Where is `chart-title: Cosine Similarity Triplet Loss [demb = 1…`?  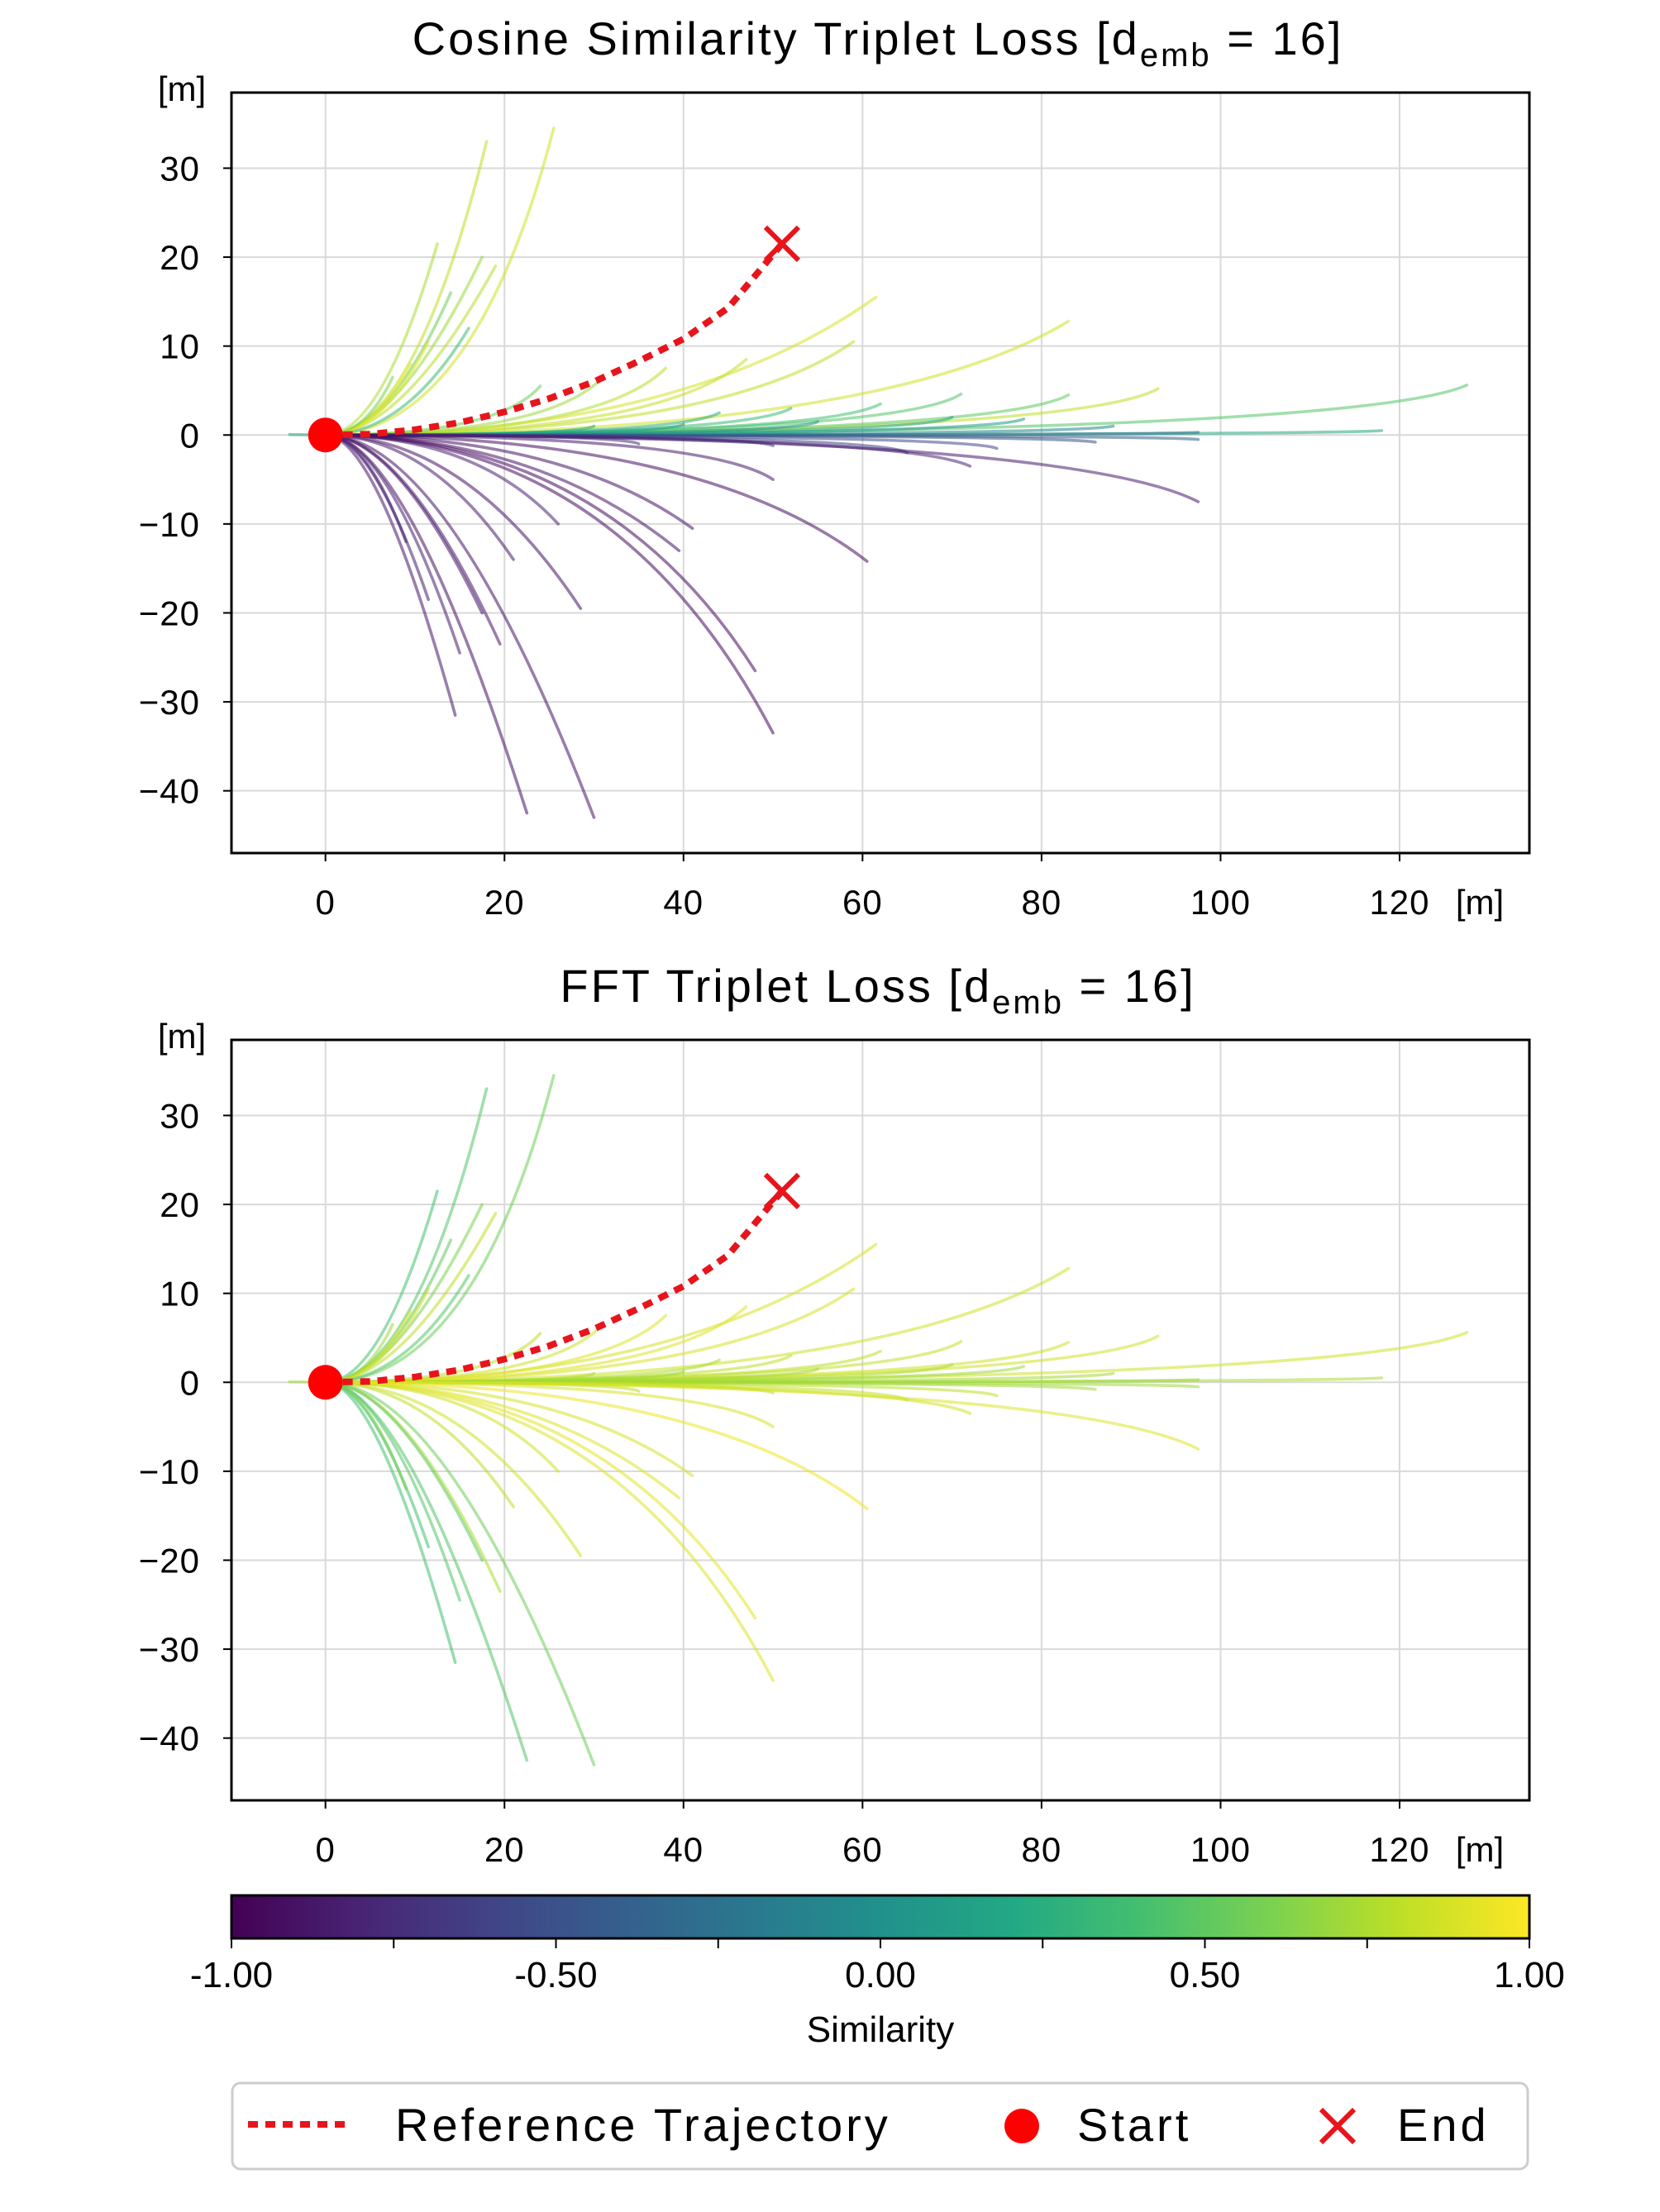
chart-title: Cosine Similarity Triplet Loss [demb = 1… is located at coordinates (879, 43).